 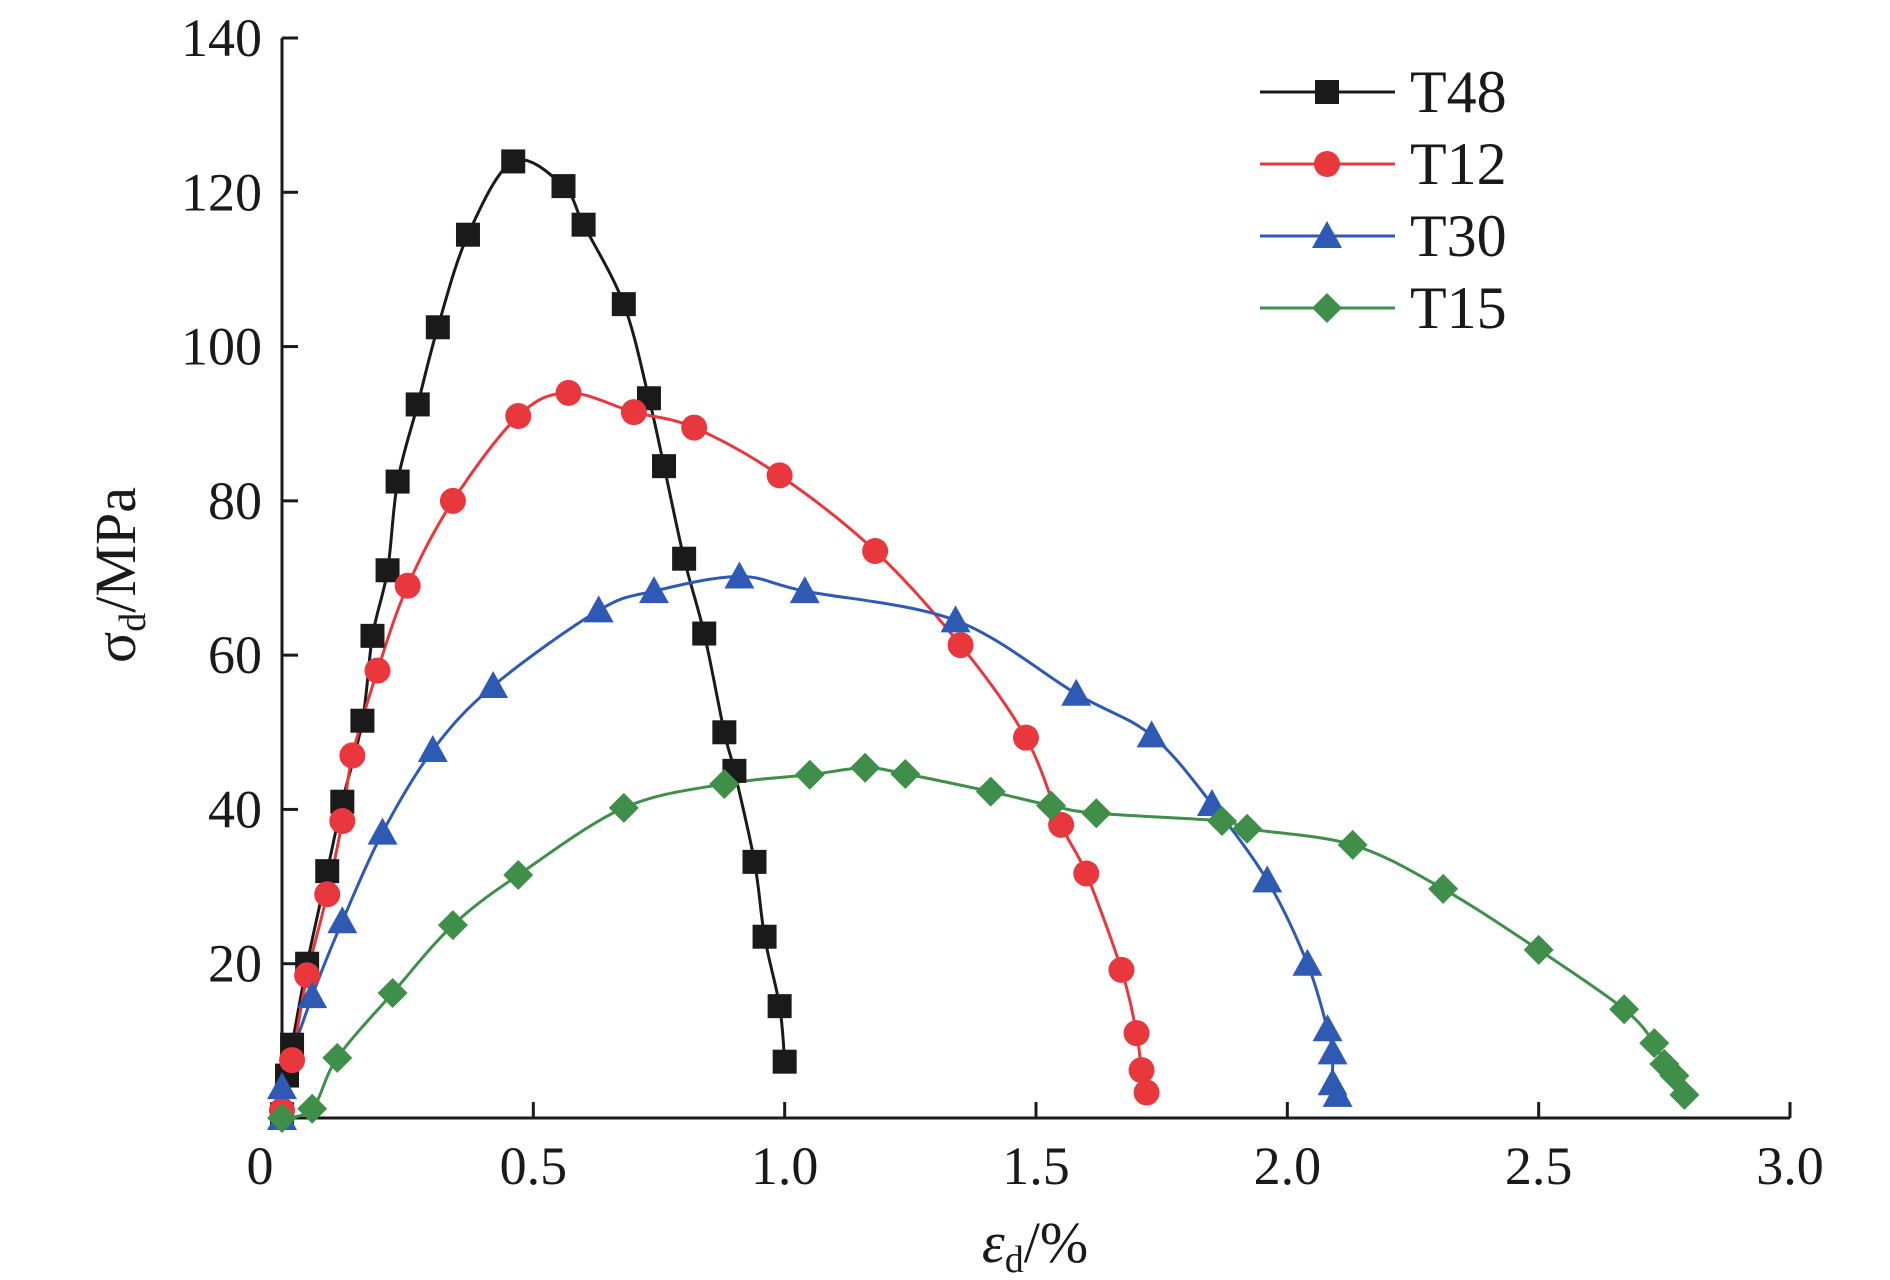 I want to click on x-tick-label: 0.5, so click(x=534, y=1166).